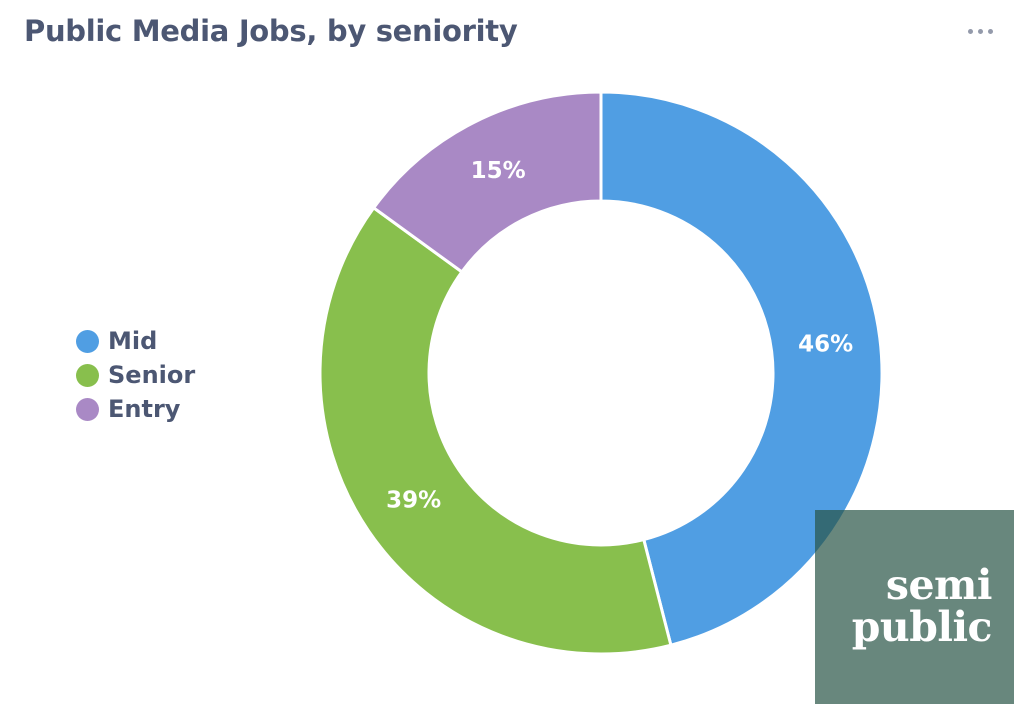 The width and height of the screenshot is (1024, 704). I want to click on slice-label-mid: 46%, so click(825, 345).